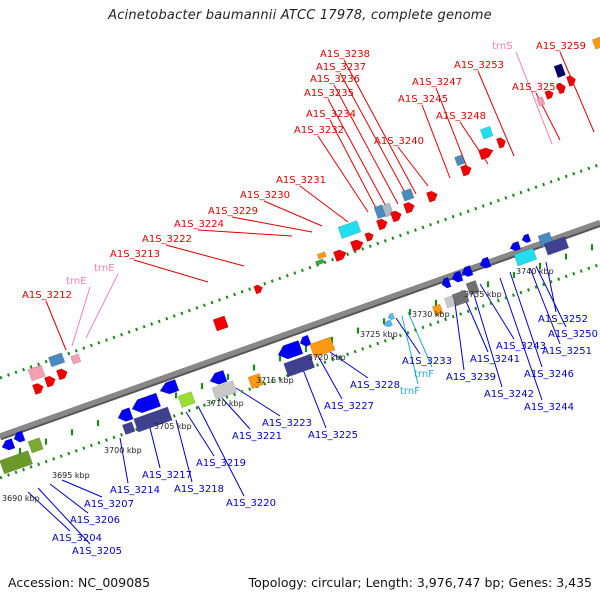 The image size is (600, 600). What do you see at coordinates (431, 314) in the screenshot?
I see `scale-label: 3730 kbp` at bounding box center [431, 314].